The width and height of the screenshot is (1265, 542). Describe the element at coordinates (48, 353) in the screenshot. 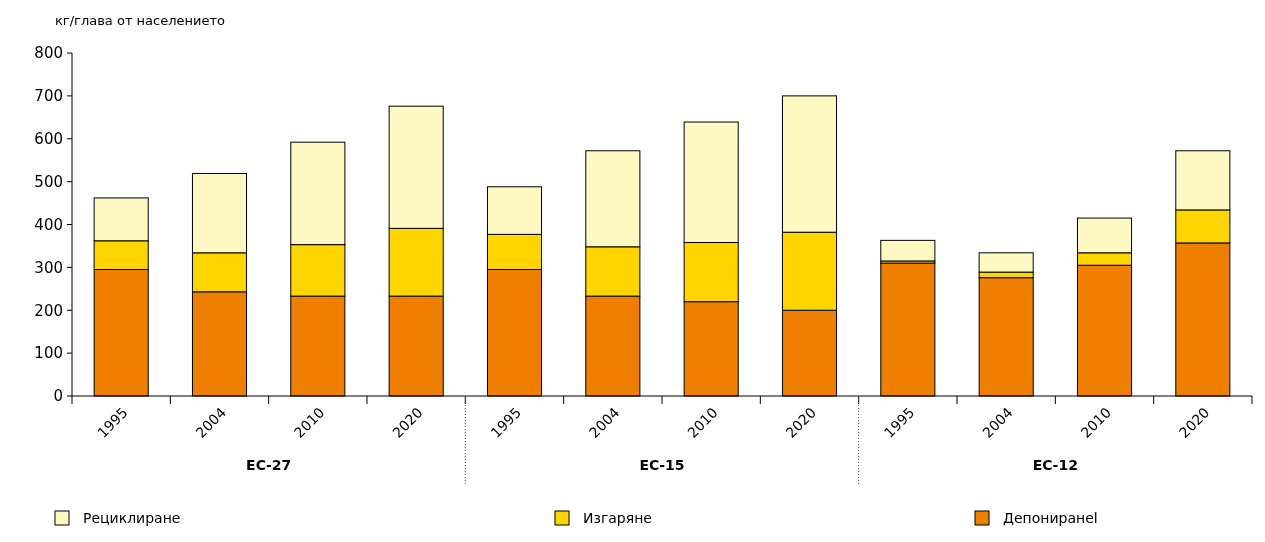

I see `y-tick-label: 100` at that location.